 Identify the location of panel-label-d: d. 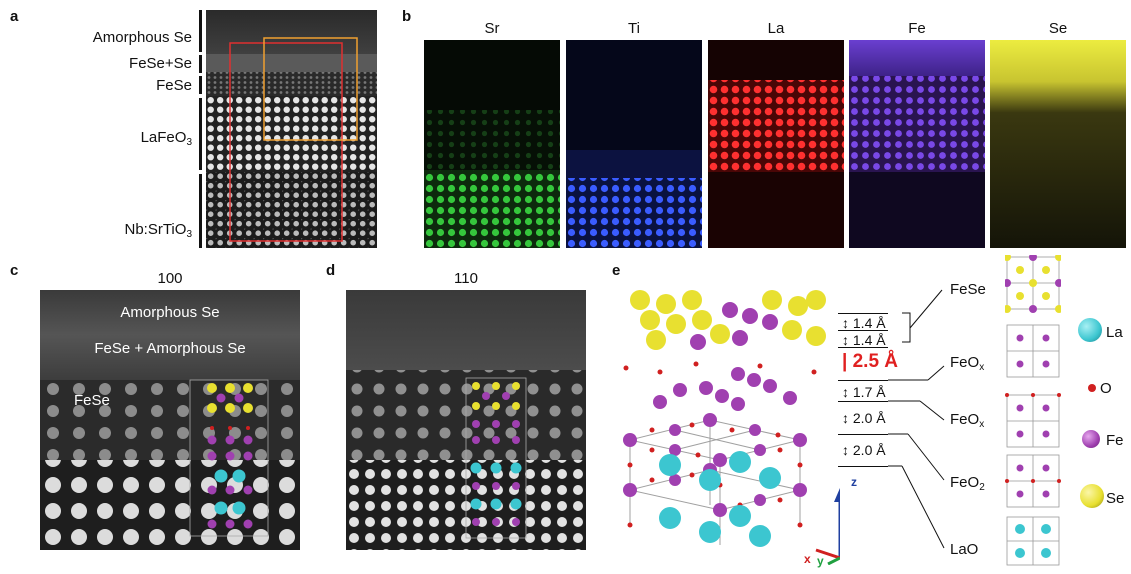
(331, 270).